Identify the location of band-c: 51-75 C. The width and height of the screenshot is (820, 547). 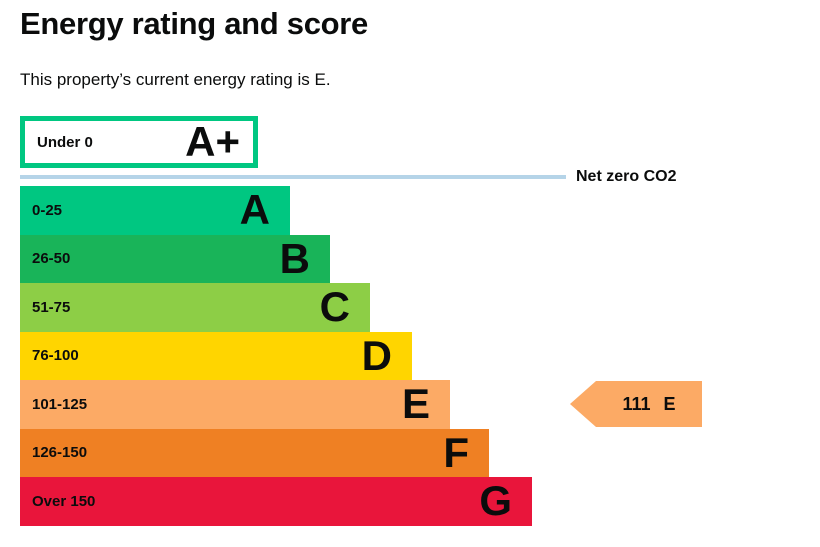
(195, 307).